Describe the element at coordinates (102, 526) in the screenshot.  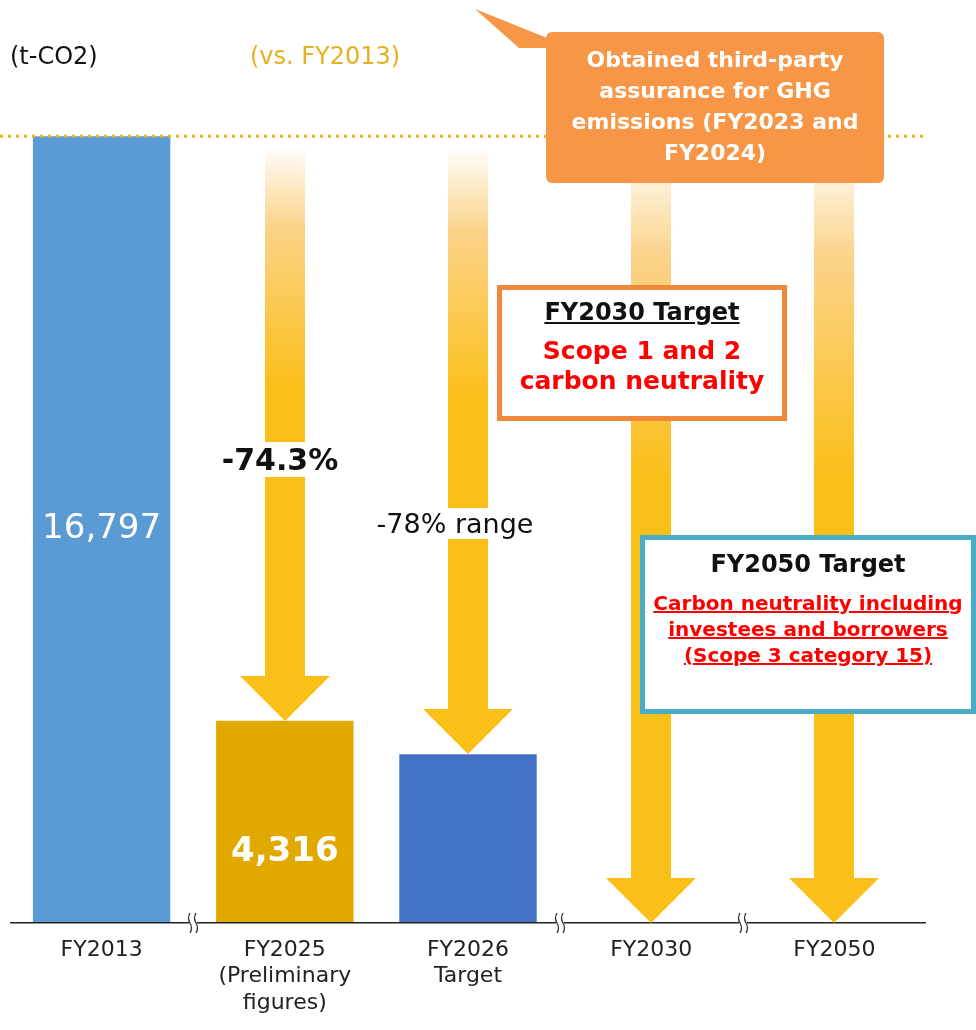
I see `data-label: 16,797` at that location.